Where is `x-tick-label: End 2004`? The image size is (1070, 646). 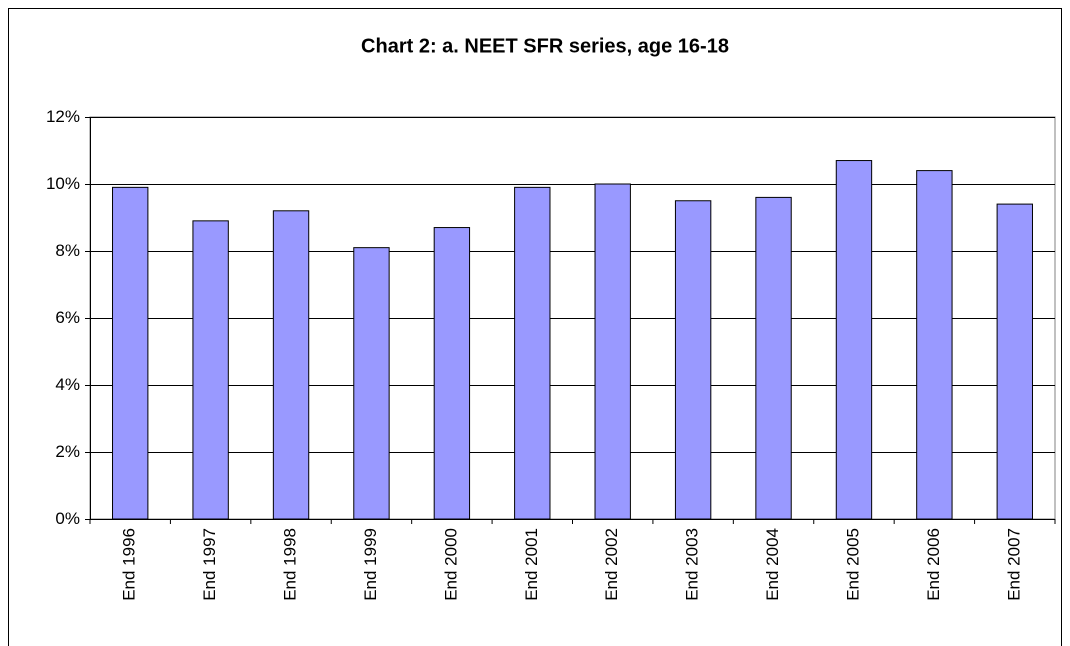 x-tick-label: End 2004 is located at coordinates (772, 564).